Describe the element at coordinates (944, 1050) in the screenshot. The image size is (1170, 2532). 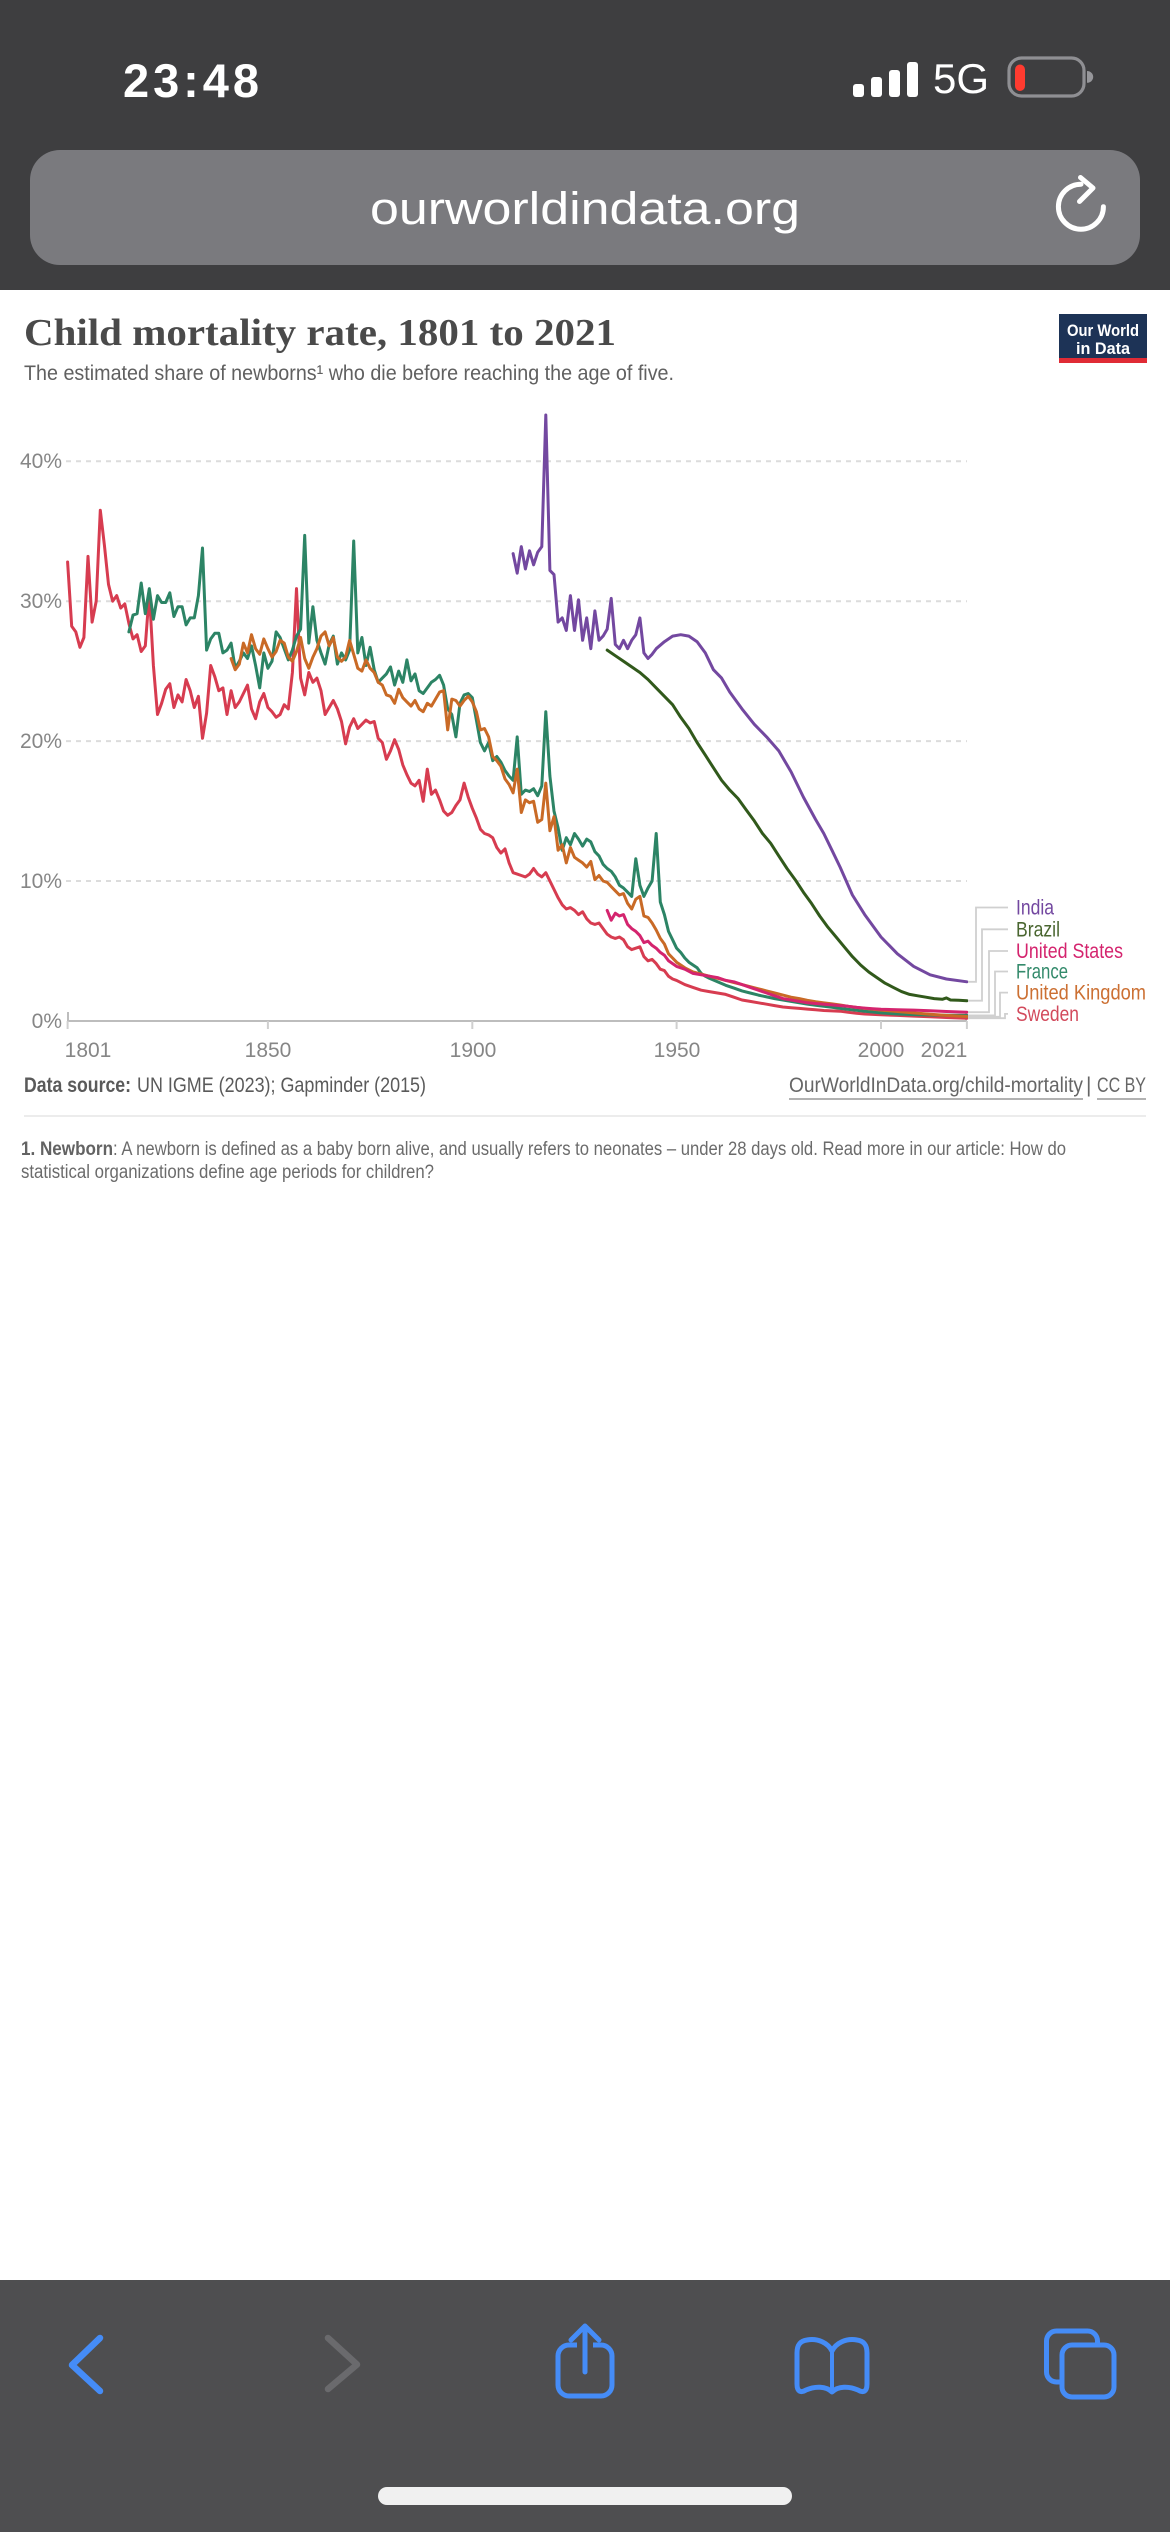
I see `svg-text: 2021` at that location.